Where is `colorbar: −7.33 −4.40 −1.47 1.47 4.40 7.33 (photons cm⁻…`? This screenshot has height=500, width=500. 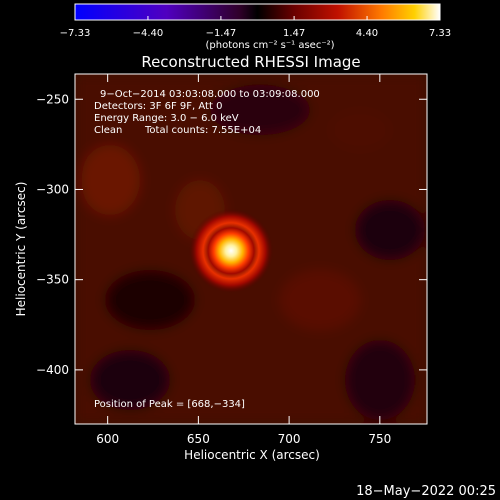 colorbar: −7.33 −4.40 −1.47 1.47 4.40 7.33 (photons cm⁻… is located at coordinates (255, 27).